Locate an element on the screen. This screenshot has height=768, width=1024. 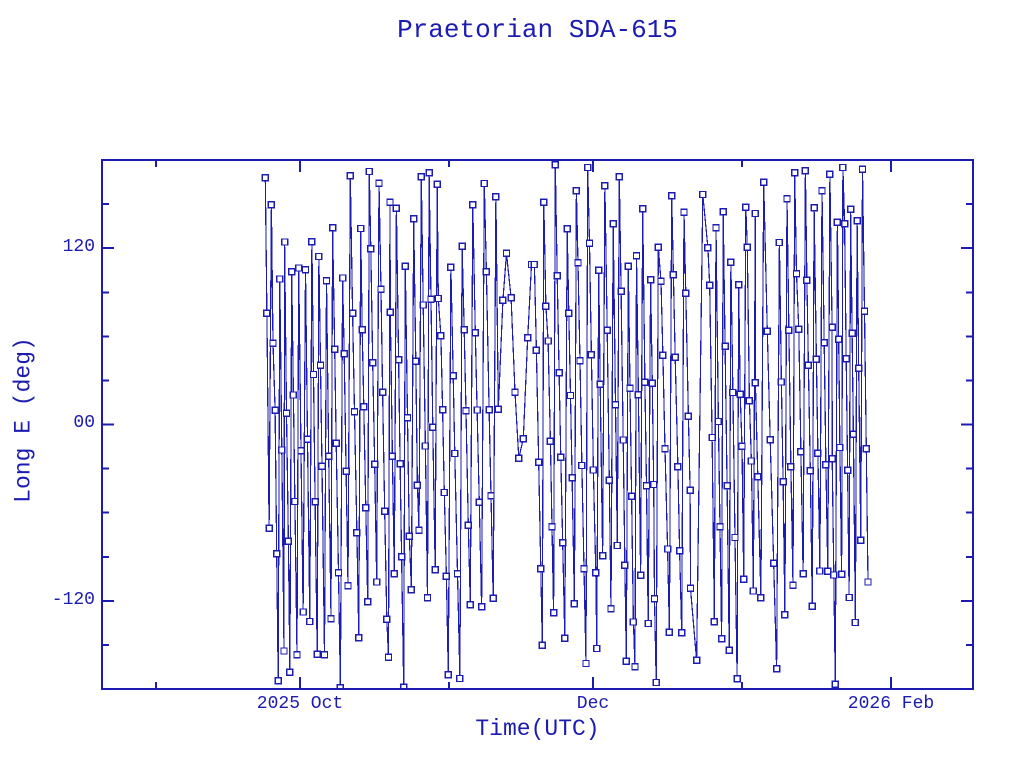
x-tick-label-2026-feb: 2026 Feb is located at coordinates (891, 704).